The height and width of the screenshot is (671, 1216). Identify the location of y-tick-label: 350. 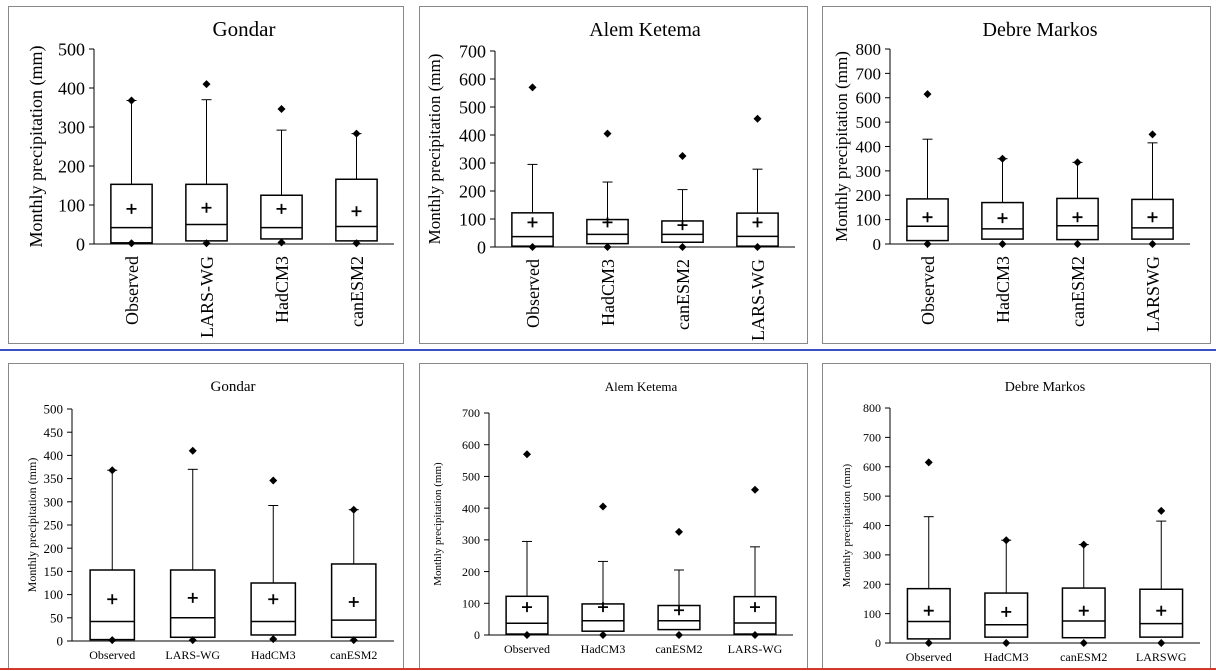
(54, 478).